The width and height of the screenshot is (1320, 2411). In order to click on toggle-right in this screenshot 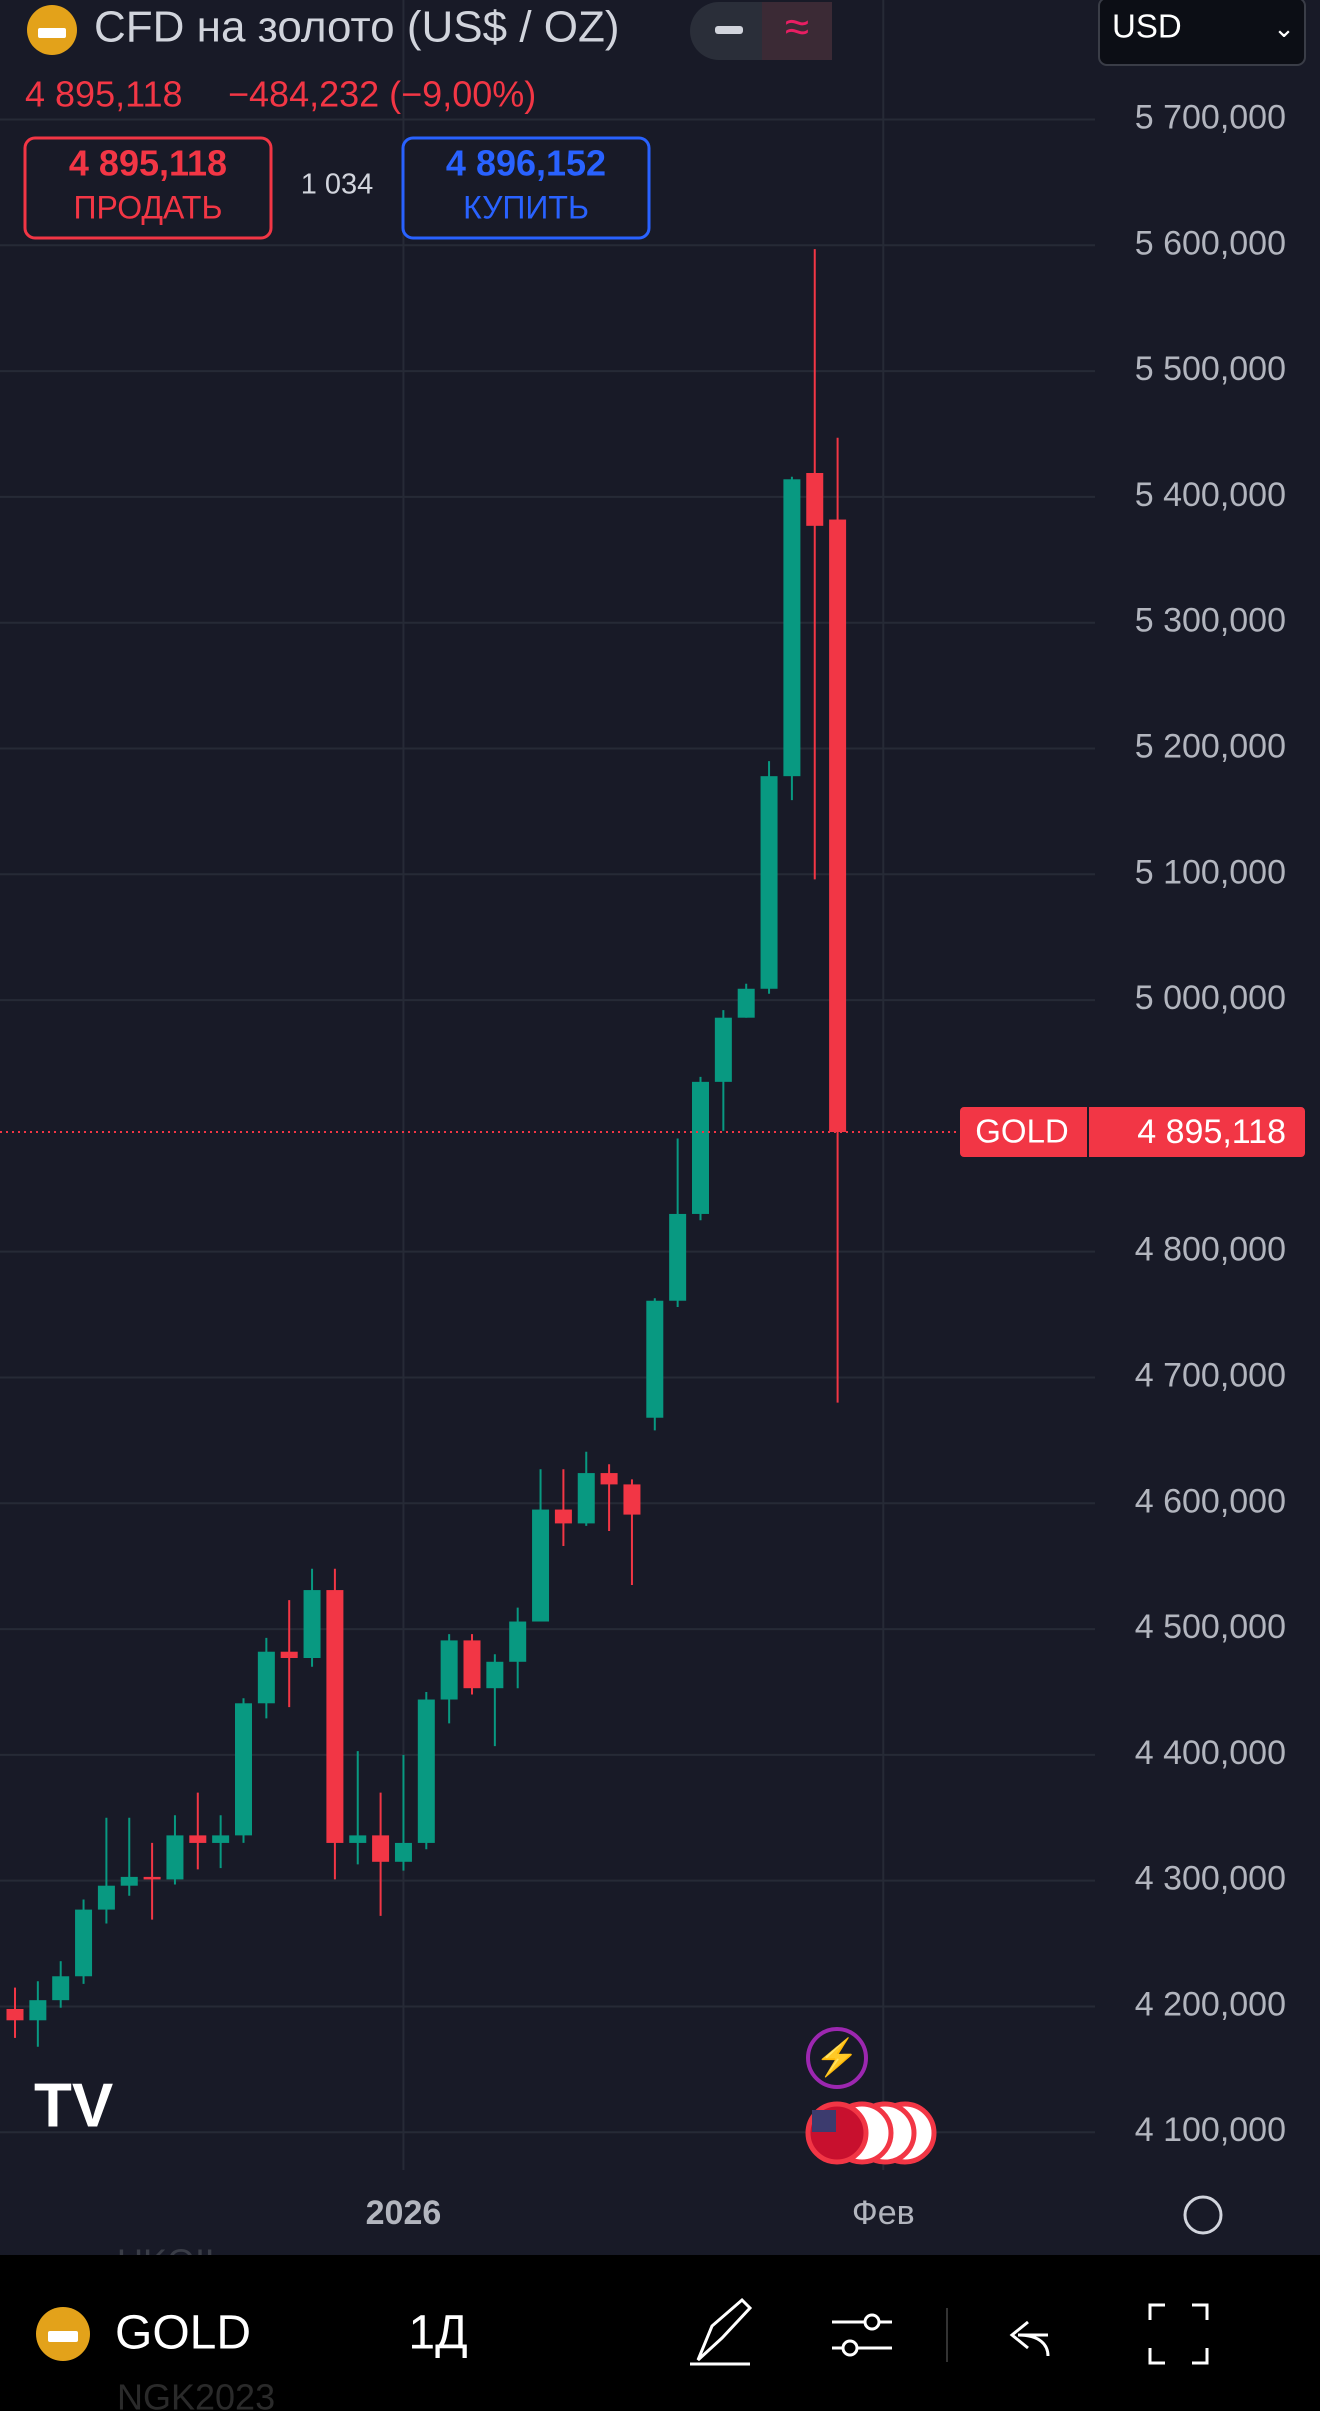, I will do `click(797, 31)`.